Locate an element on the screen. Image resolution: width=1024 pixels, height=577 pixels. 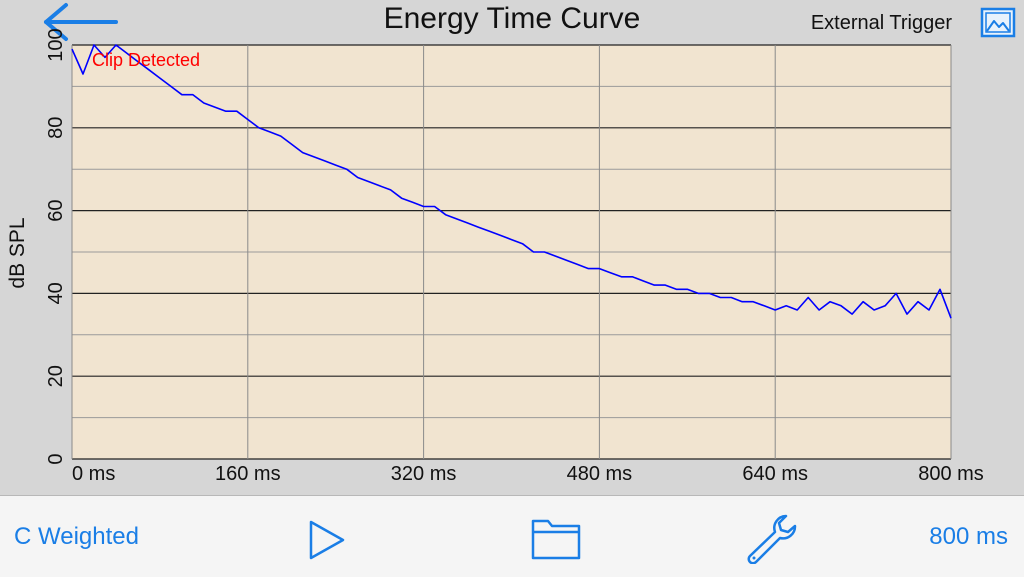
play-button is located at coordinates (327, 540).